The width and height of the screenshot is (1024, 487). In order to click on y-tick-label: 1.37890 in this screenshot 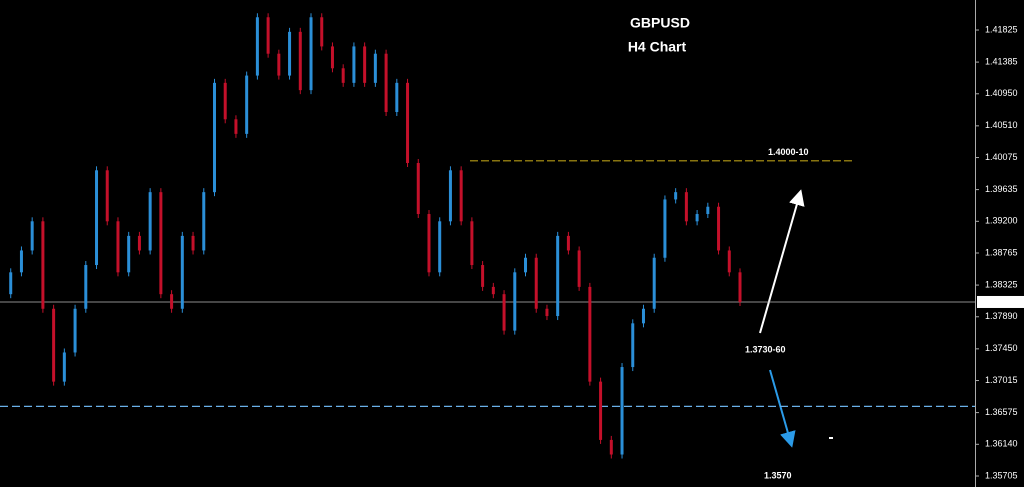, I will do `click(1001, 316)`.